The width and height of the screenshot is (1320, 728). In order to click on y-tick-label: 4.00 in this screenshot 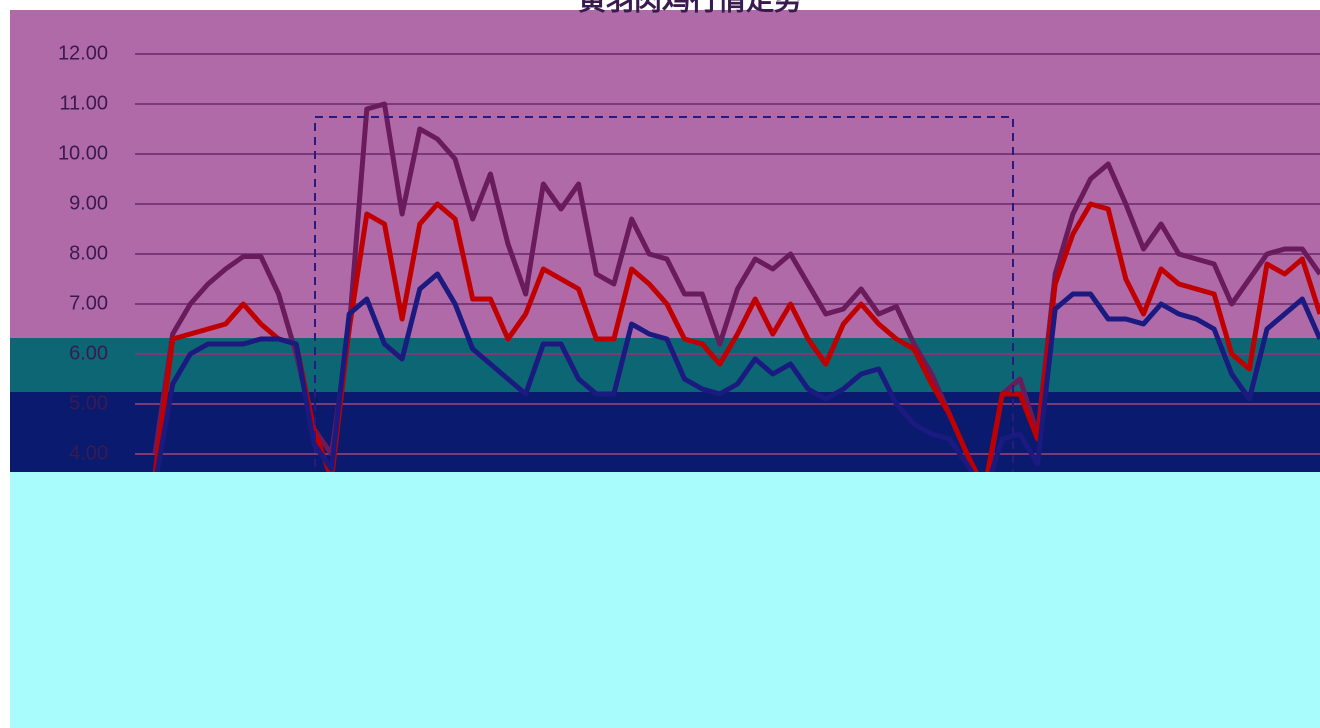, I will do `click(88, 453)`.